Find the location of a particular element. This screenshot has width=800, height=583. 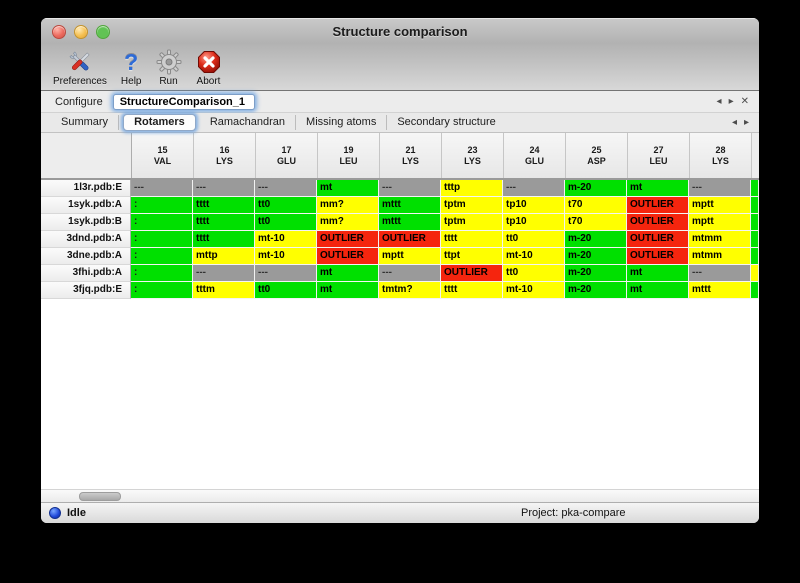

column-header-16: 16 LYS is located at coordinates (225, 155).